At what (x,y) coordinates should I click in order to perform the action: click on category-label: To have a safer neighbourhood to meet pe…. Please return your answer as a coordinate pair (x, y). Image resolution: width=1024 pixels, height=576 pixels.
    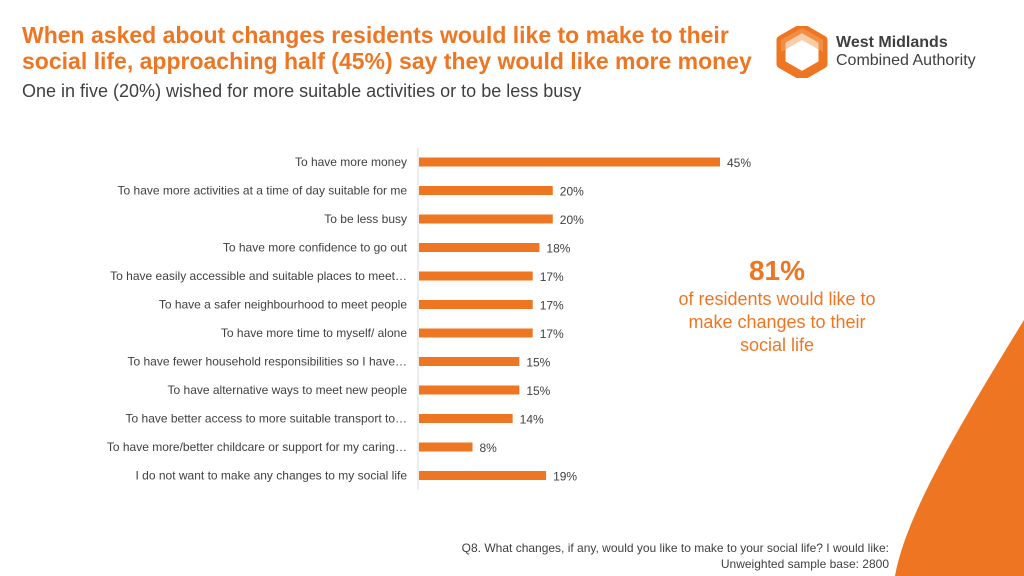
    Looking at the image, I should click on (283, 305).